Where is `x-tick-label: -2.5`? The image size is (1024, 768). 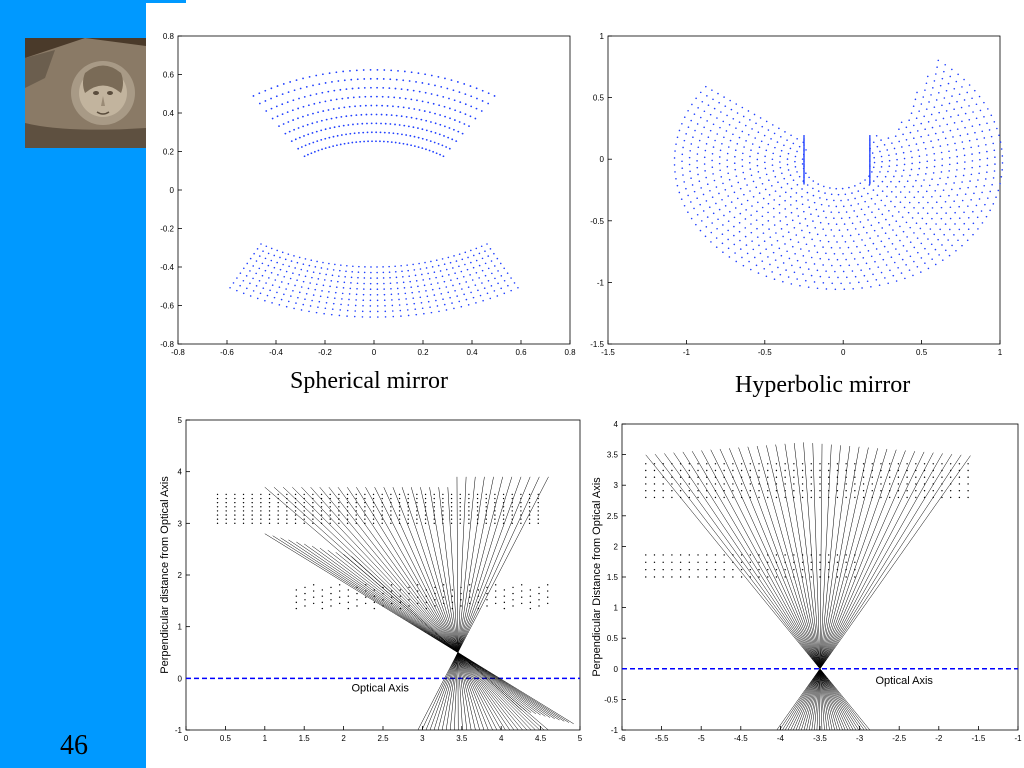
x-tick-label: -2.5 is located at coordinates (899, 738).